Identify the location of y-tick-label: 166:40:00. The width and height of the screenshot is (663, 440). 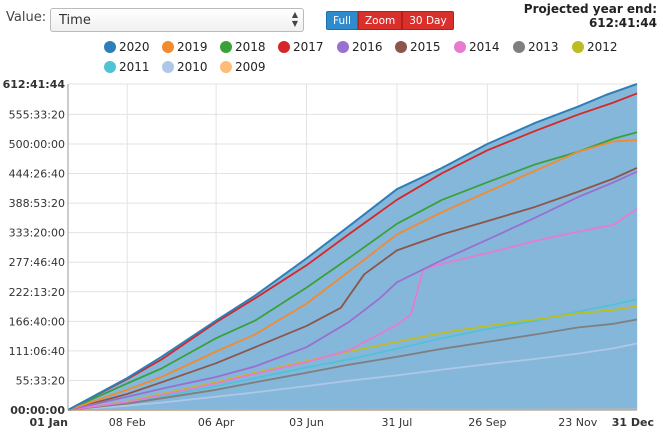
(37, 321).